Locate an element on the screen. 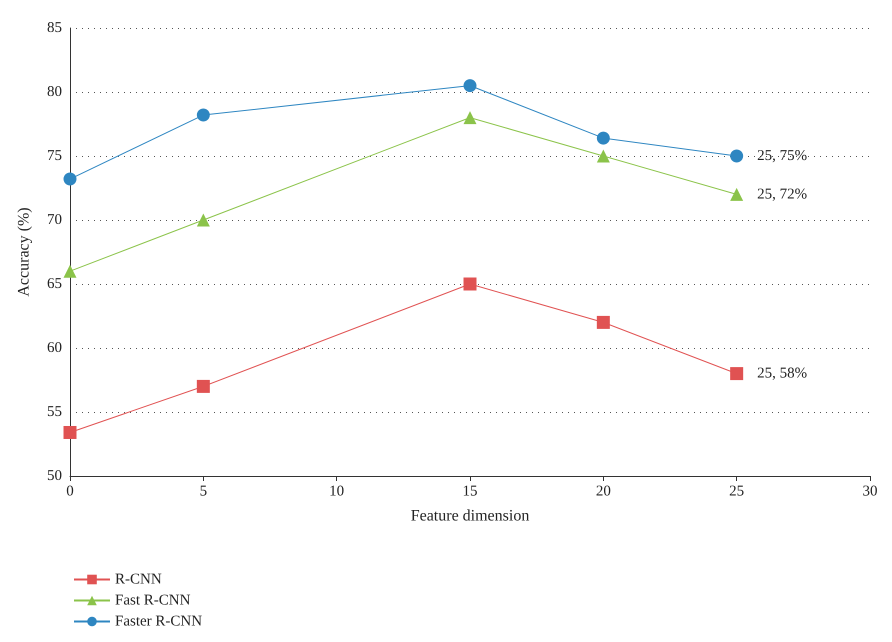 The image size is (892, 642). data-label: 25, 58% is located at coordinates (782, 374).